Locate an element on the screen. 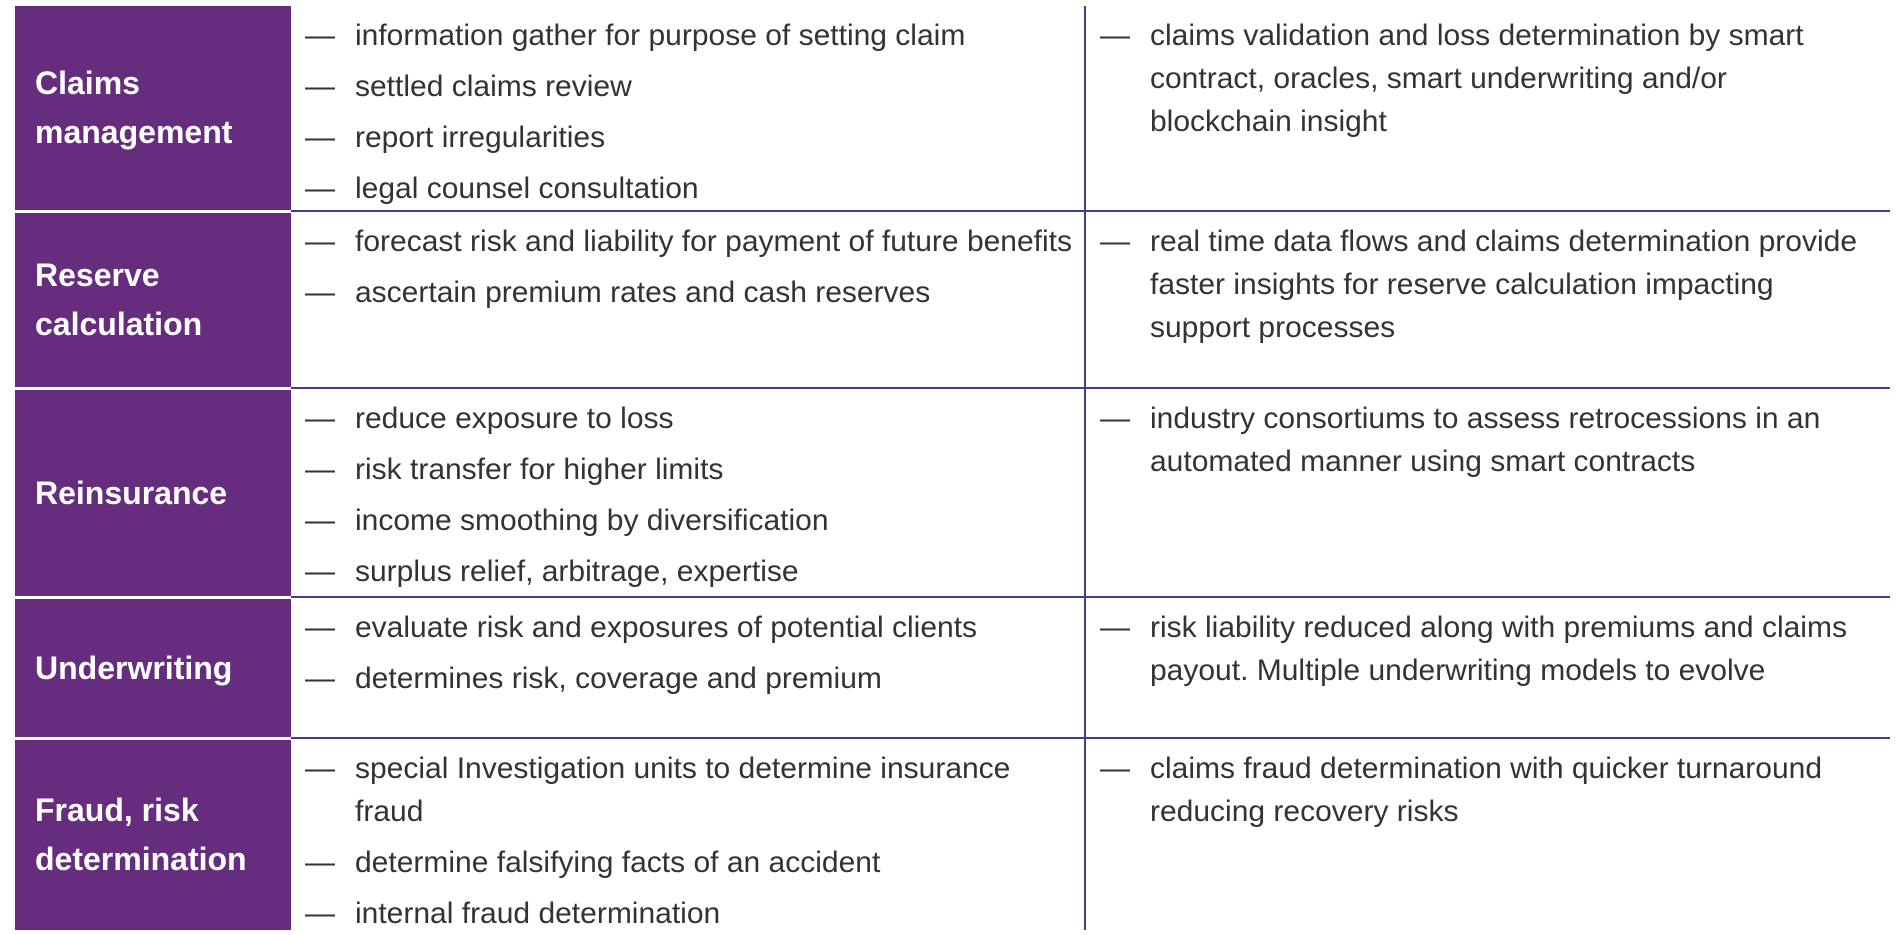 This screenshot has width=1900, height=935. row-label: Claims management is located at coordinates (153, 108).